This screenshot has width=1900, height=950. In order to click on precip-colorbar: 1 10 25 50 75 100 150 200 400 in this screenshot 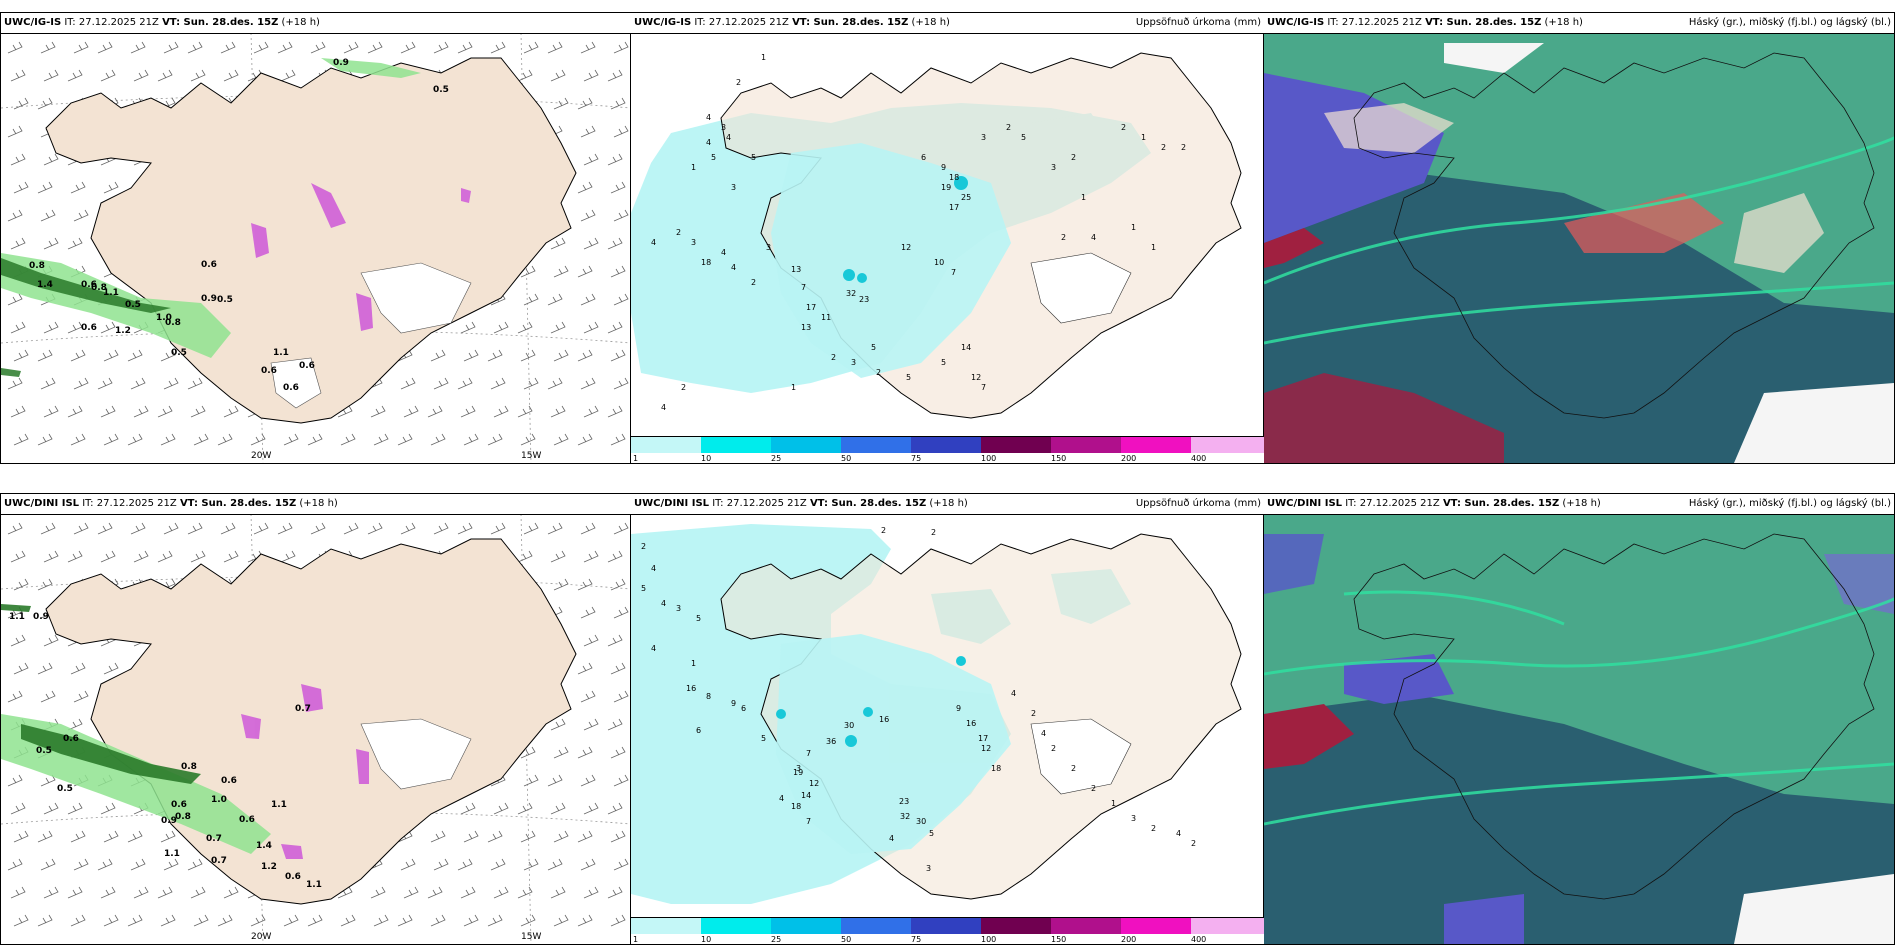, I will do `click(947, 930)`.